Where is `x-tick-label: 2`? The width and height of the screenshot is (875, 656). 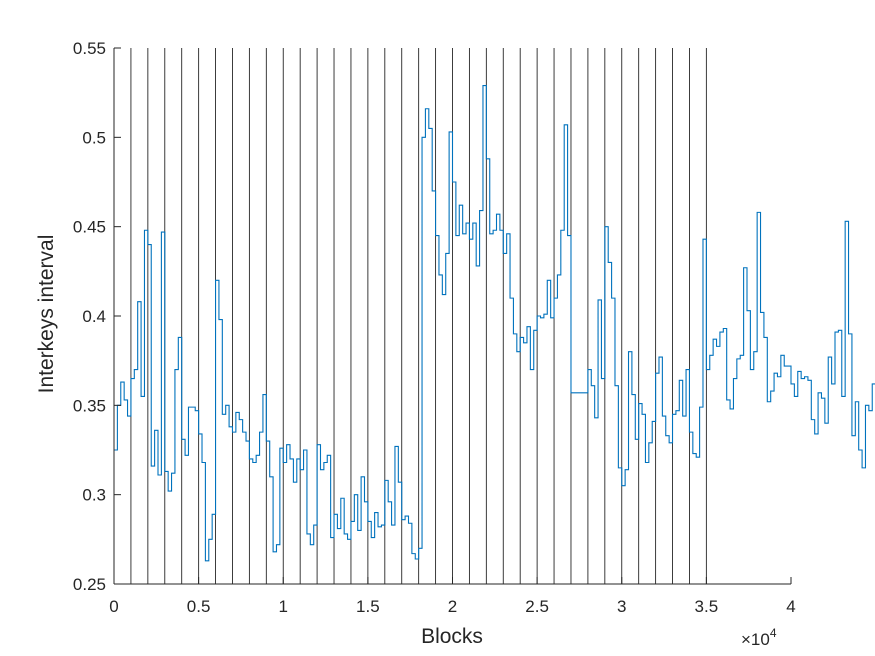 x-tick-label: 2 is located at coordinates (452, 606).